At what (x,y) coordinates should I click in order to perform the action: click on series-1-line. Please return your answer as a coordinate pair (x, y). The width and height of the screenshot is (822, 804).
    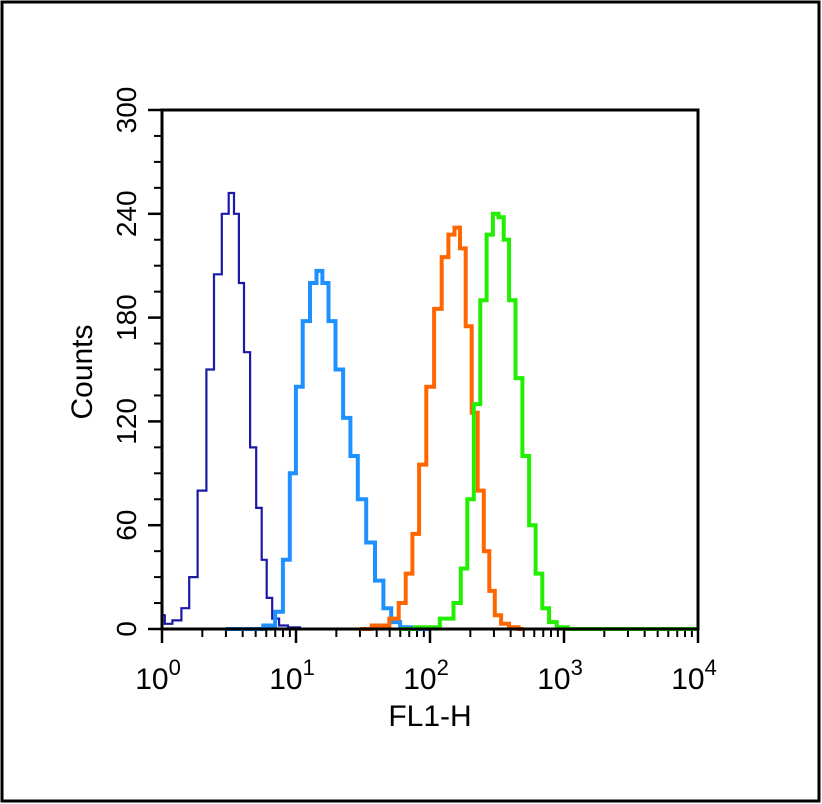
    Looking at the image, I should click on (249, 411).